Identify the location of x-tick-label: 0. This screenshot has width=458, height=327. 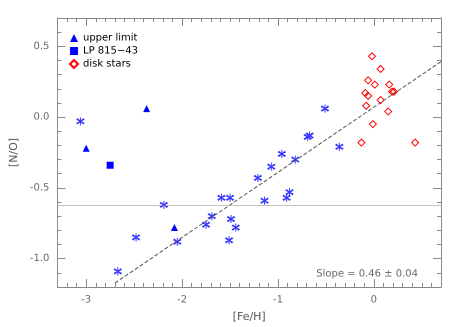
(374, 300).